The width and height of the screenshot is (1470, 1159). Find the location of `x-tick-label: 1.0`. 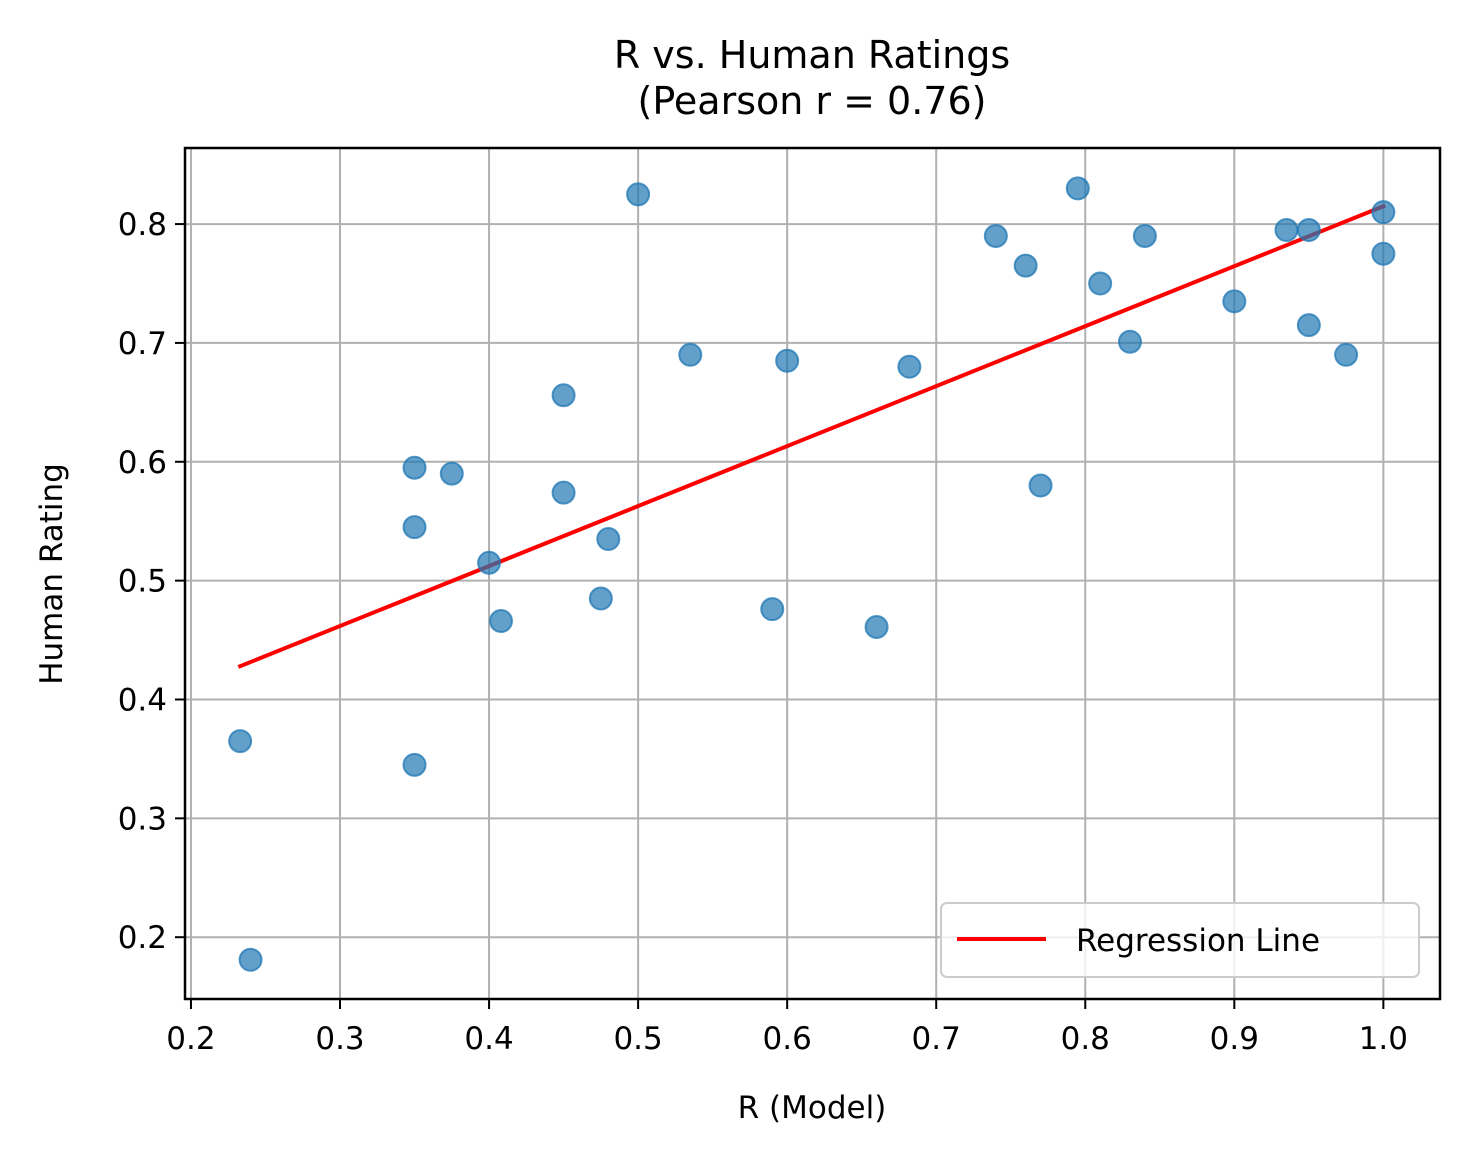

x-tick-label: 1.0 is located at coordinates (1383, 1039).